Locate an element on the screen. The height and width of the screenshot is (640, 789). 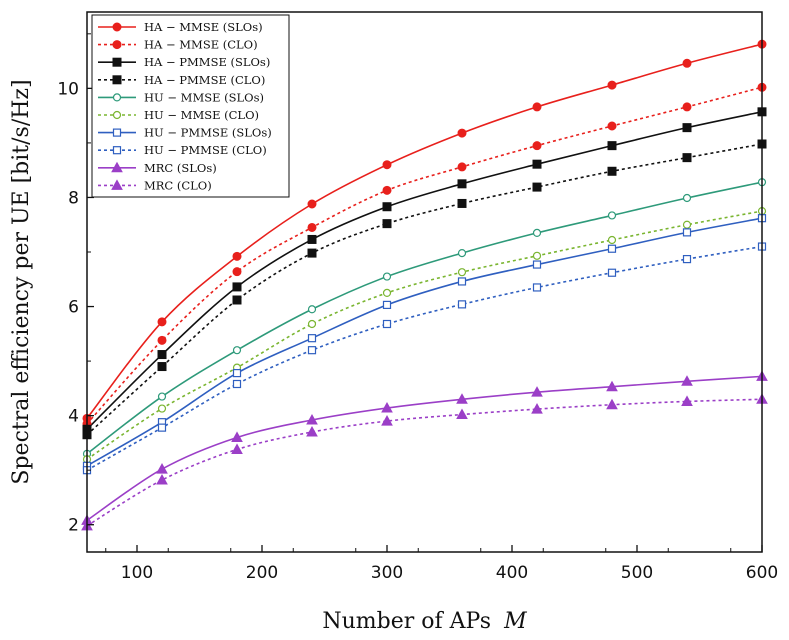
x-tick-label: 500 is located at coordinates (637, 573).